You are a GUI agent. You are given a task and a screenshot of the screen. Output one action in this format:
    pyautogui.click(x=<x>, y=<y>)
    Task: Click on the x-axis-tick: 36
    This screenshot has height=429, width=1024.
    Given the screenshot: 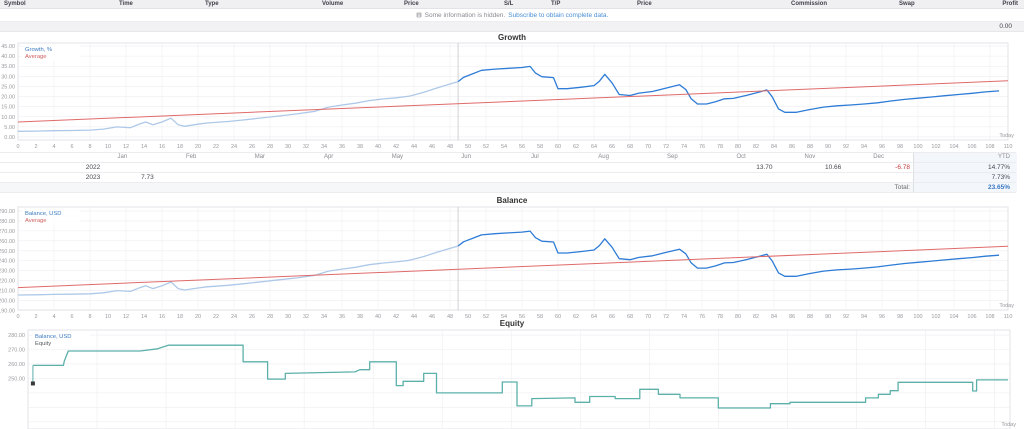 What is the action you would take?
    pyautogui.click(x=342, y=147)
    